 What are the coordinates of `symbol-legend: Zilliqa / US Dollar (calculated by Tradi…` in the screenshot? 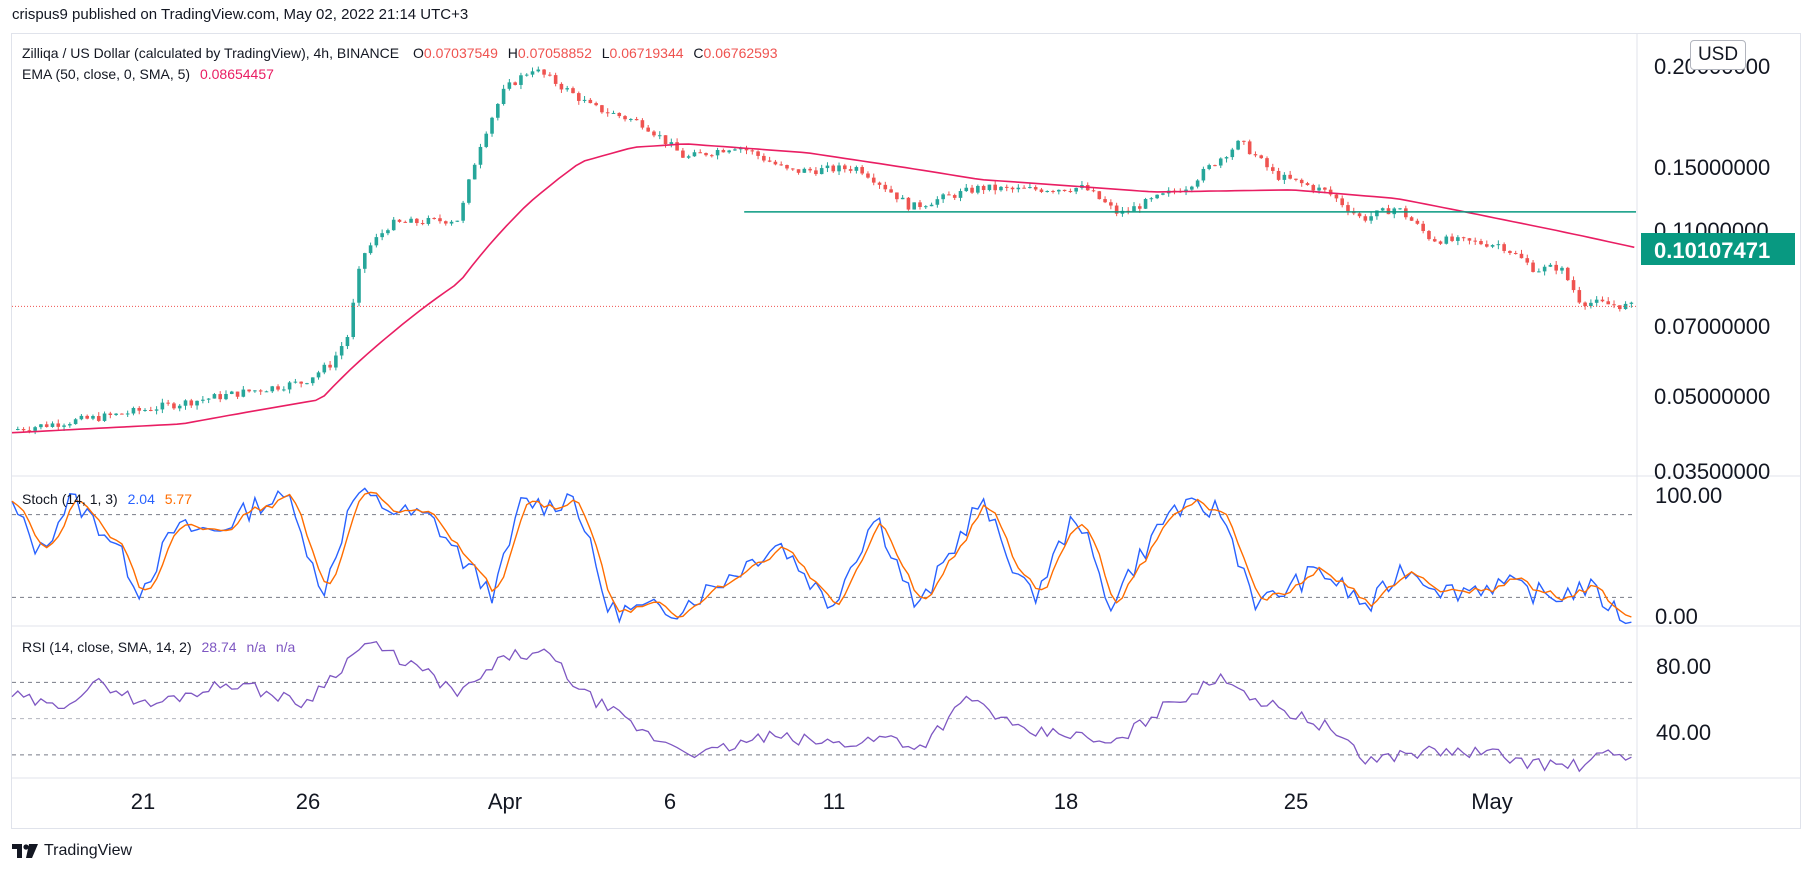 It's located at (400, 53).